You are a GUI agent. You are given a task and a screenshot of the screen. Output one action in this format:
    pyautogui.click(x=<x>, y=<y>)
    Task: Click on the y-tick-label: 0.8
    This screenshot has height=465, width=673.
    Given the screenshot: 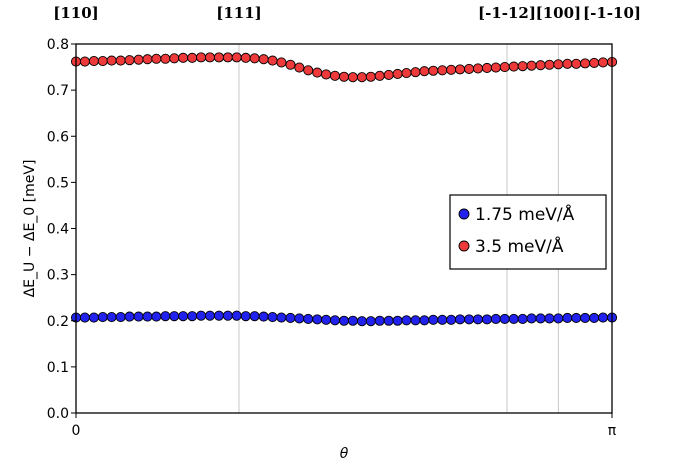 What is the action you would take?
    pyautogui.click(x=58, y=45)
    